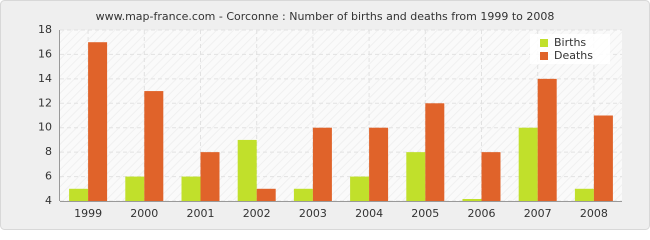 The height and width of the screenshot is (240, 650). I want to click on x-tick-label: 2004, so click(369, 213).